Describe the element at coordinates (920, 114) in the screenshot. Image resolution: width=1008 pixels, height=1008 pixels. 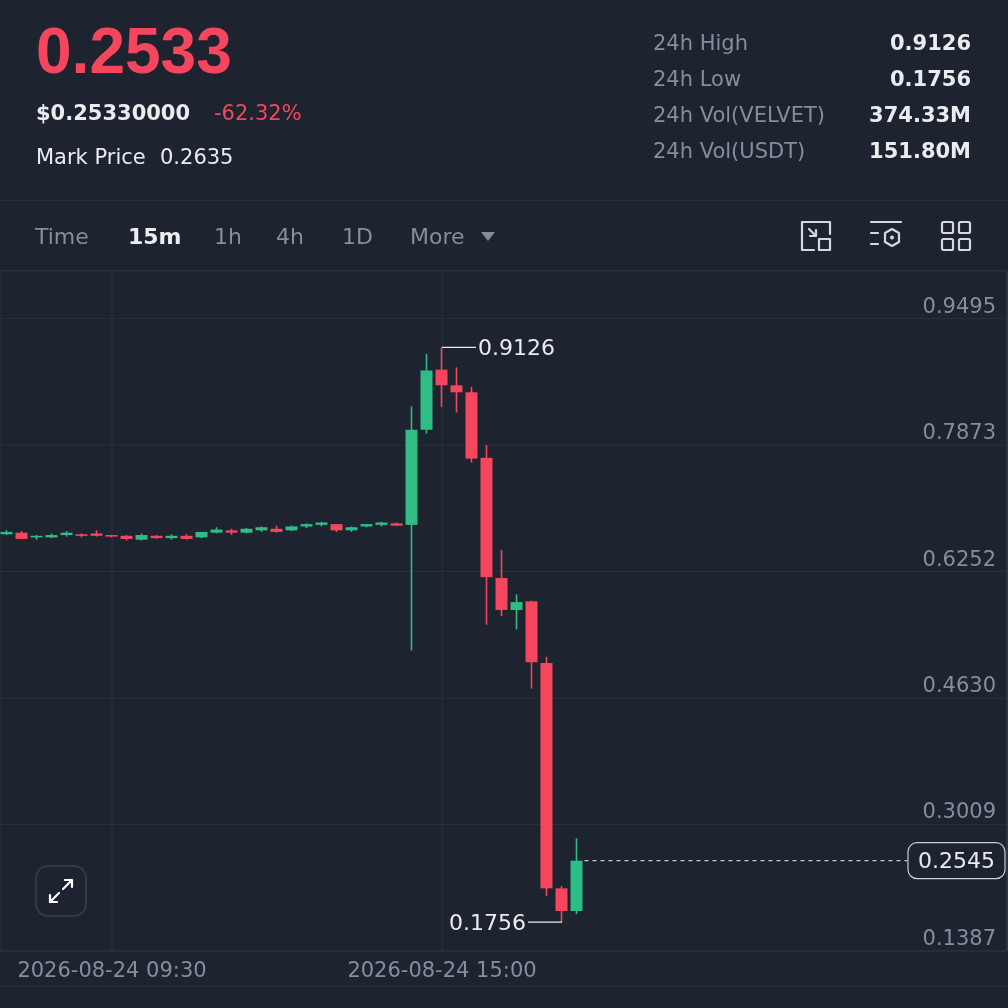
I see `text: 374.33M` at that location.